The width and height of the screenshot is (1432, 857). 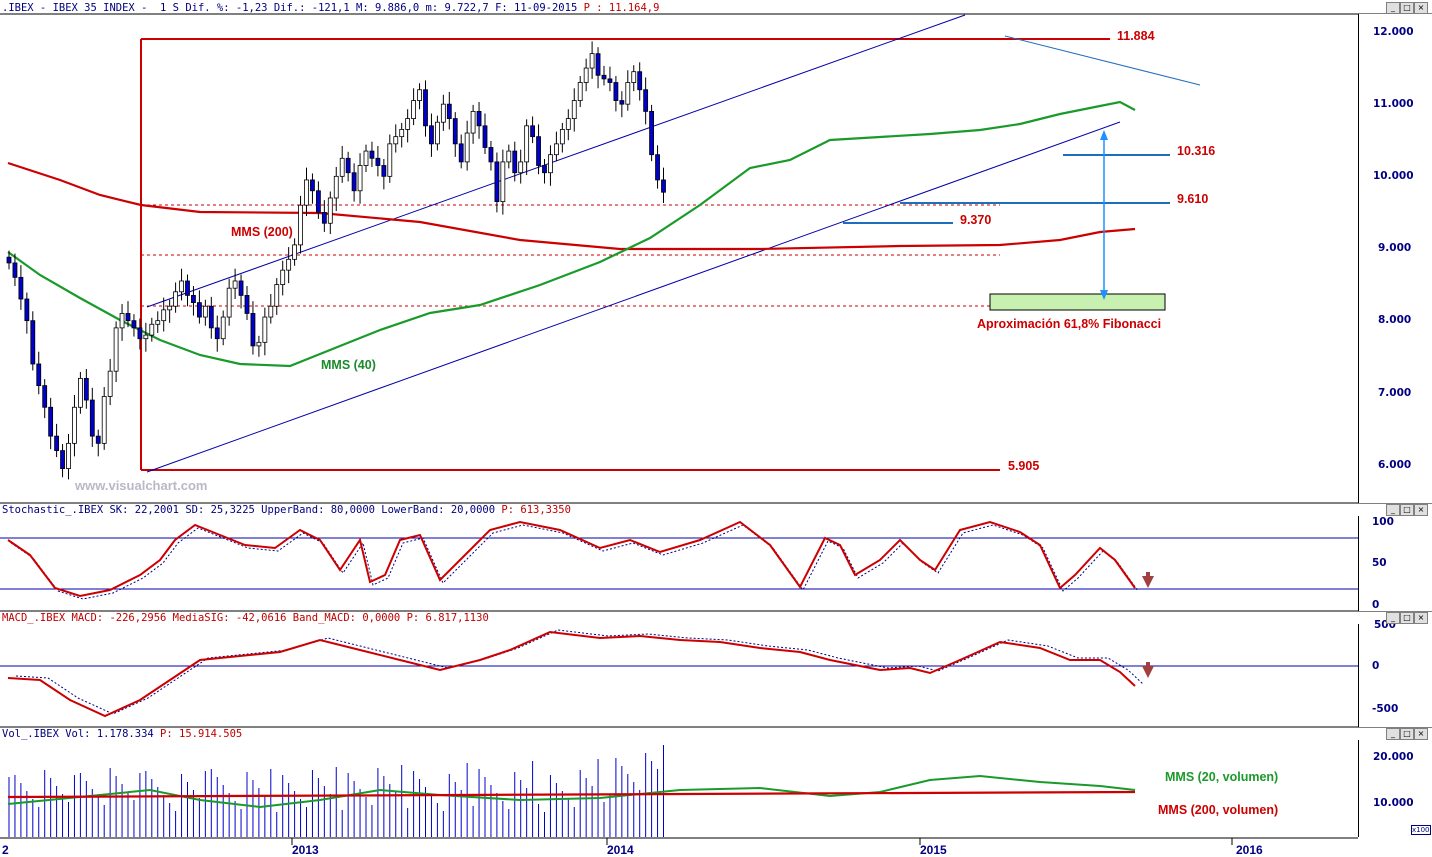 What do you see at coordinates (1395, 563) in the screenshot?
I see `stoch-axis` at bounding box center [1395, 563].